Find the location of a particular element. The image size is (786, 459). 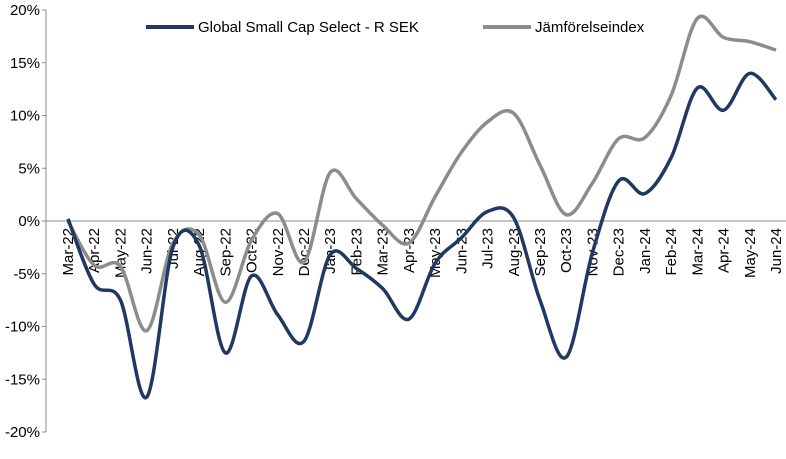

legend-label: Jämförelseindex is located at coordinates (590, 27).